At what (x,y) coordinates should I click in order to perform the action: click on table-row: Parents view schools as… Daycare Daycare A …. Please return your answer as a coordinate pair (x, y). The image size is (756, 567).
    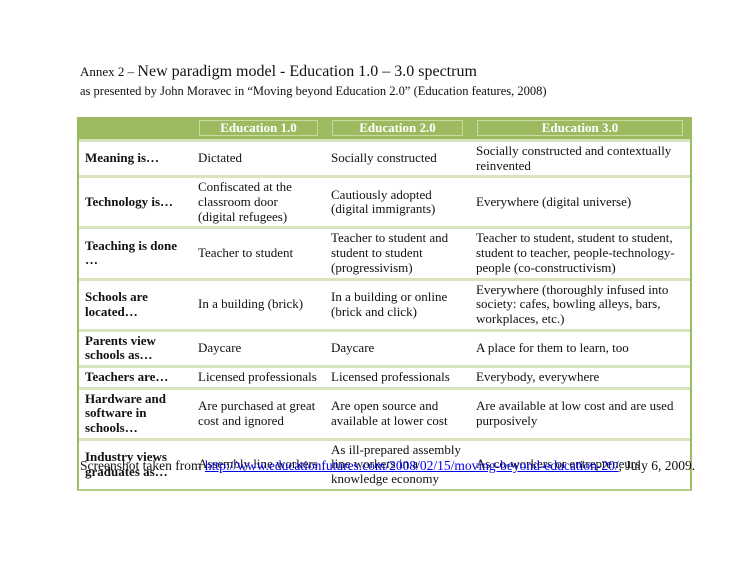
    Looking at the image, I should click on (384, 346).